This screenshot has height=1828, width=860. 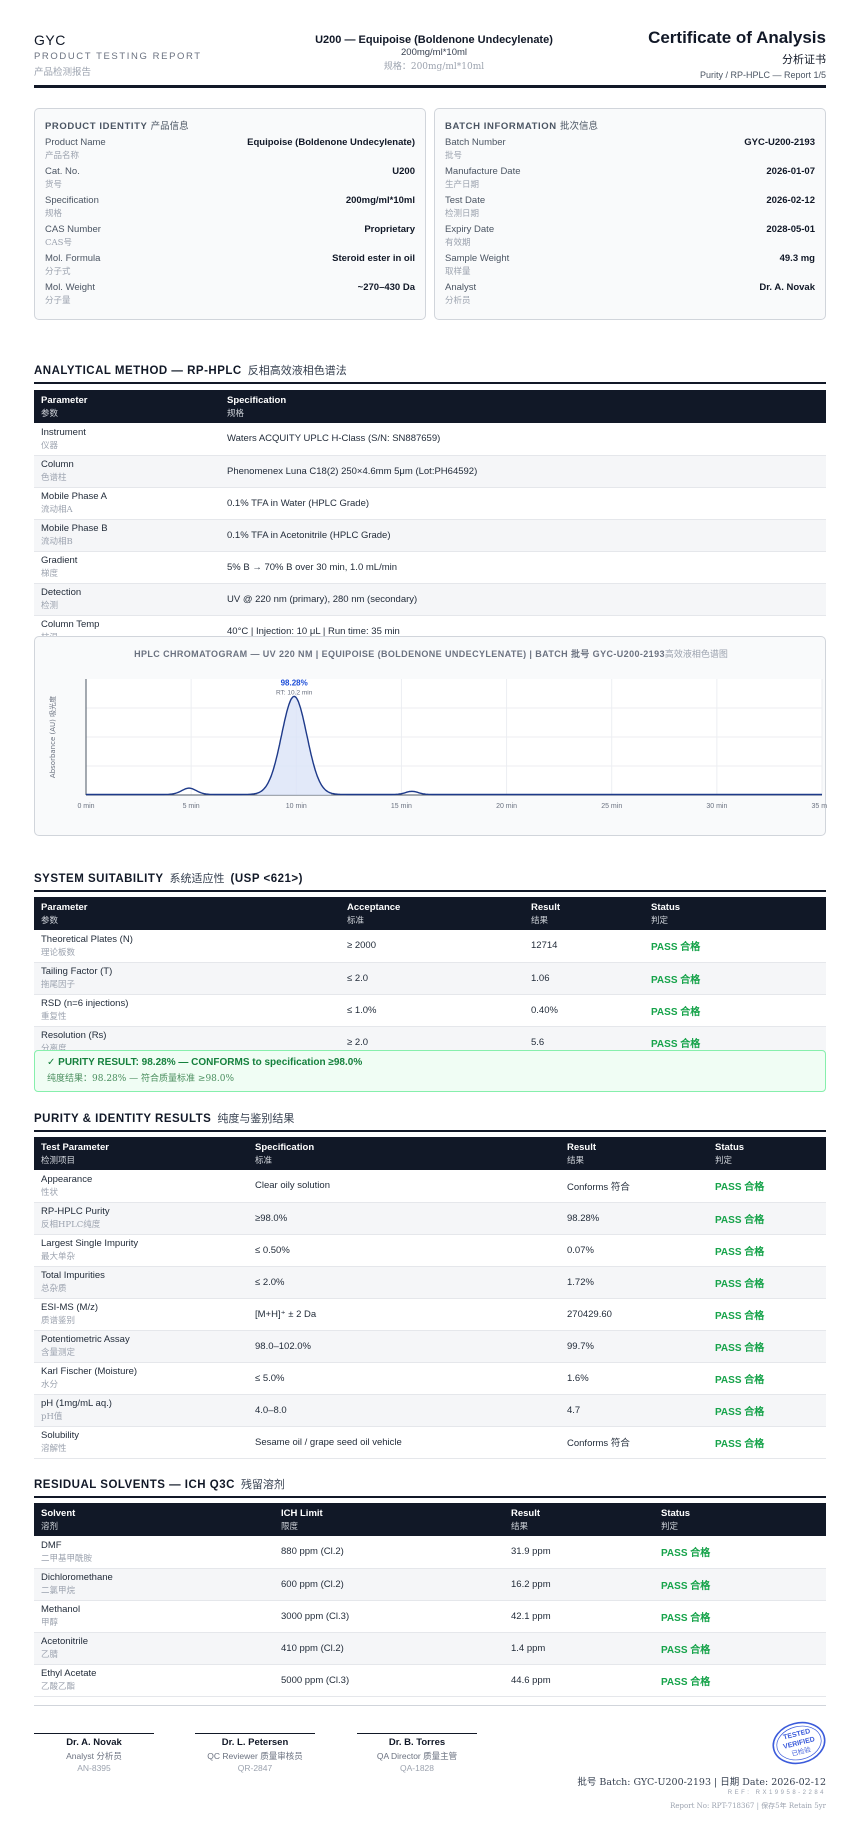 I want to click on info-label: Manufacture Date, so click(x=483, y=171).